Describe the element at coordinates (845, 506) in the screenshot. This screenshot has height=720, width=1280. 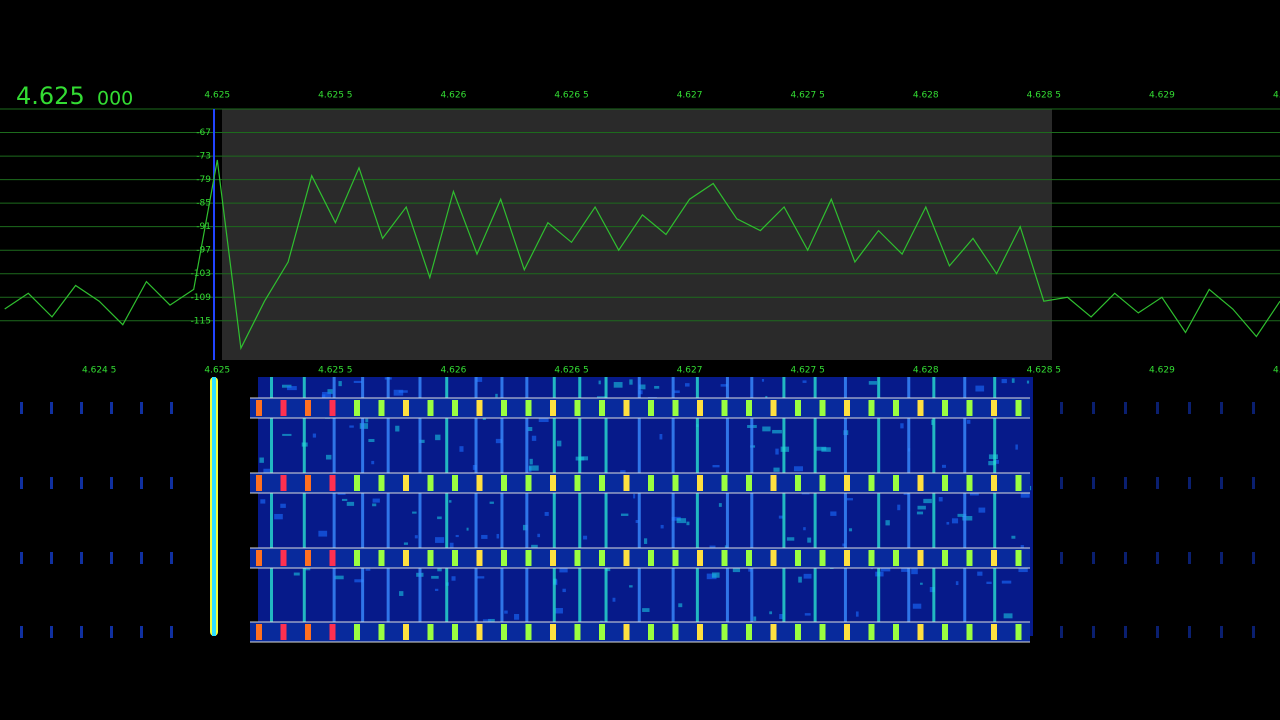
I see `waterfall-stripe` at that location.